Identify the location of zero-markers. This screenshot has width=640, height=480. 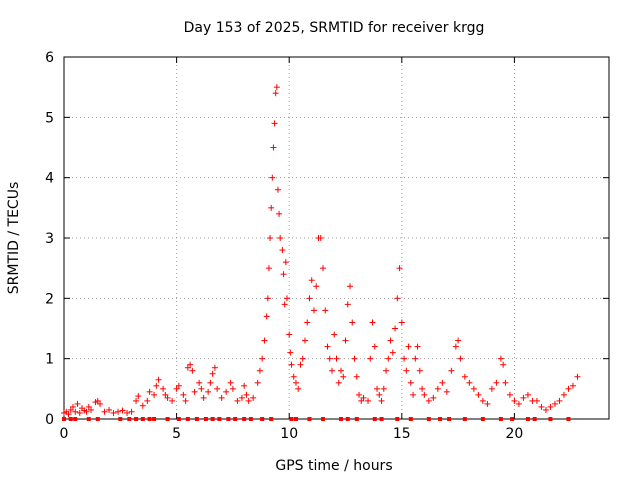
(316, 419).